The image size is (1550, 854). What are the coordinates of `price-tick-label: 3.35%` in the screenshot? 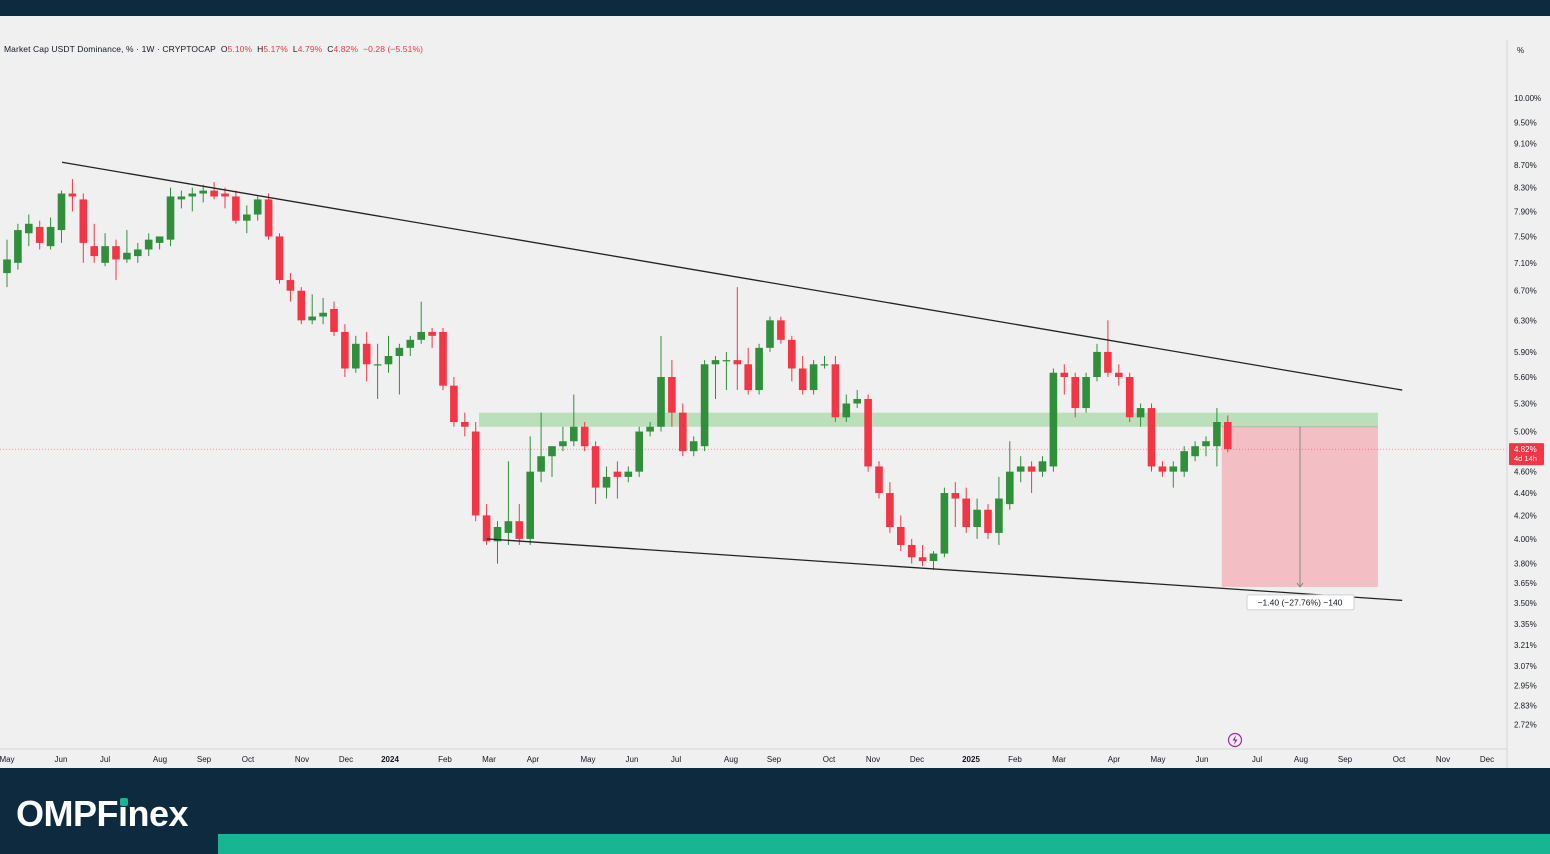 It's located at (1525, 624).